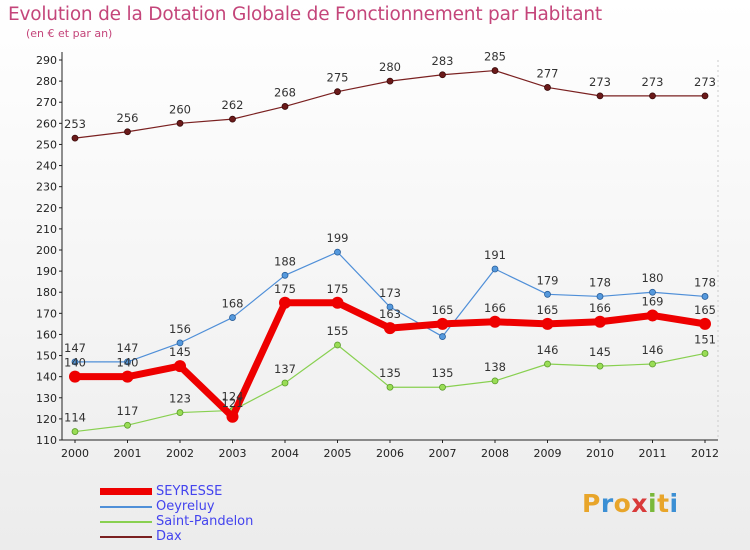 The height and width of the screenshot is (550, 750). What do you see at coordinates (46, 292) in the screenshot?
I see `y-tick-label: 180` at bounding box center [46, 292].